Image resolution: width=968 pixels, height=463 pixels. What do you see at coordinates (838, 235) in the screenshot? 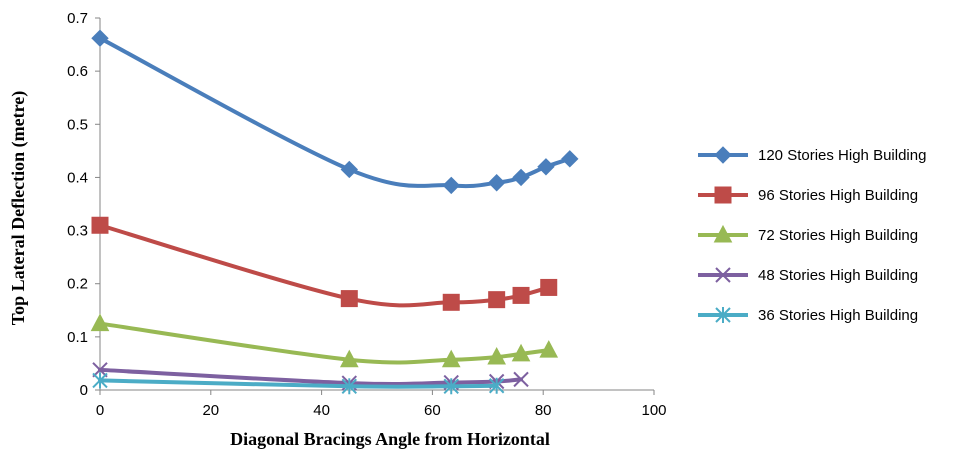
I see `legend-label: 72 Stories High Building` at bounding box center [838, 235].